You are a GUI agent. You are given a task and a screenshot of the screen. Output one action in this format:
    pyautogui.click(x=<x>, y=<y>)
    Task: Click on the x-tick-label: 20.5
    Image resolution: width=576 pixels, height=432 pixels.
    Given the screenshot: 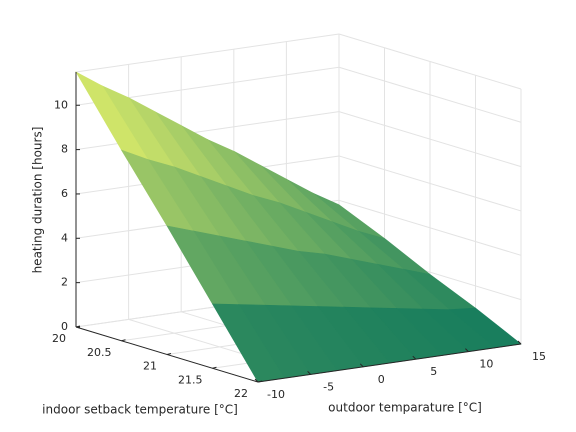 What is the action you would take?
    pyautogui.click(x=99, y=352)
    